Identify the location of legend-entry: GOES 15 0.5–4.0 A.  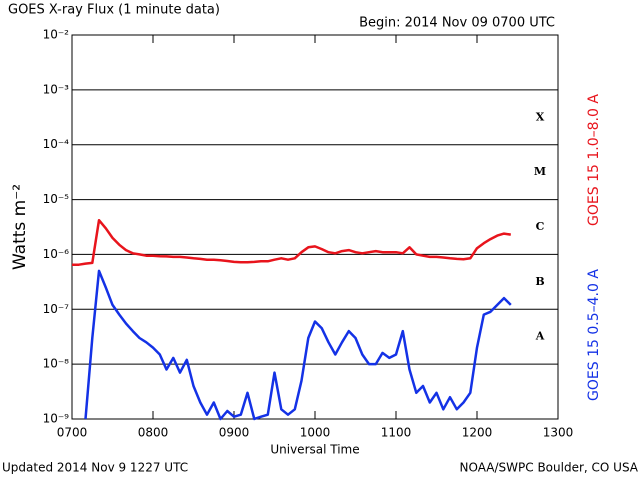
(594, 335).